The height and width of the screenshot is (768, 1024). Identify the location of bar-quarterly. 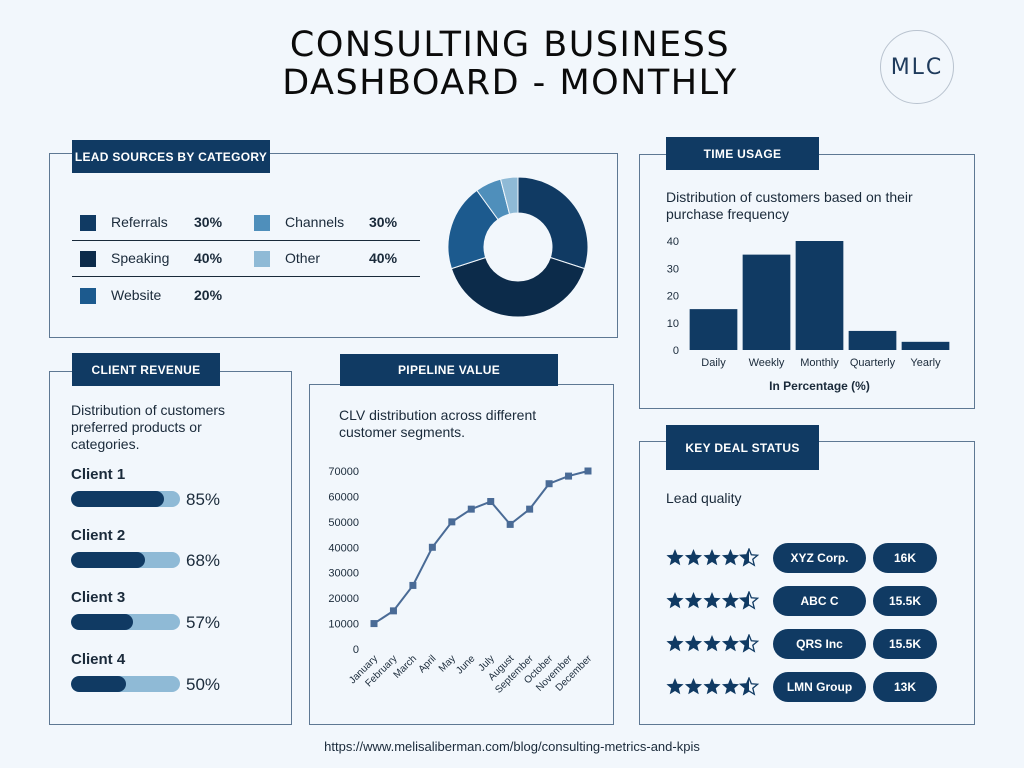
(872, 340).